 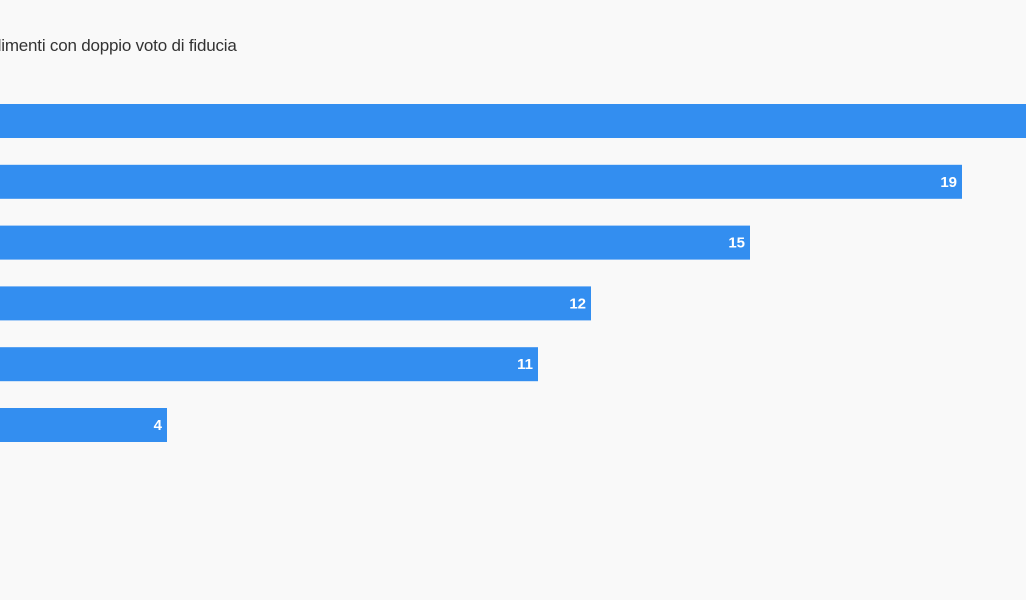 What do you see at coordinates (736, 243) in the screenshot?
I see `bar-value-label-3: 15` at bounding box center [736, 243].